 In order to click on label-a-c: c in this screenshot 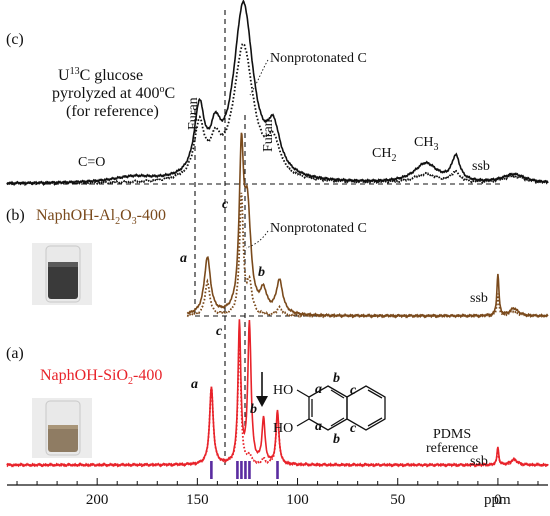, I will do `click(219, 331)`.